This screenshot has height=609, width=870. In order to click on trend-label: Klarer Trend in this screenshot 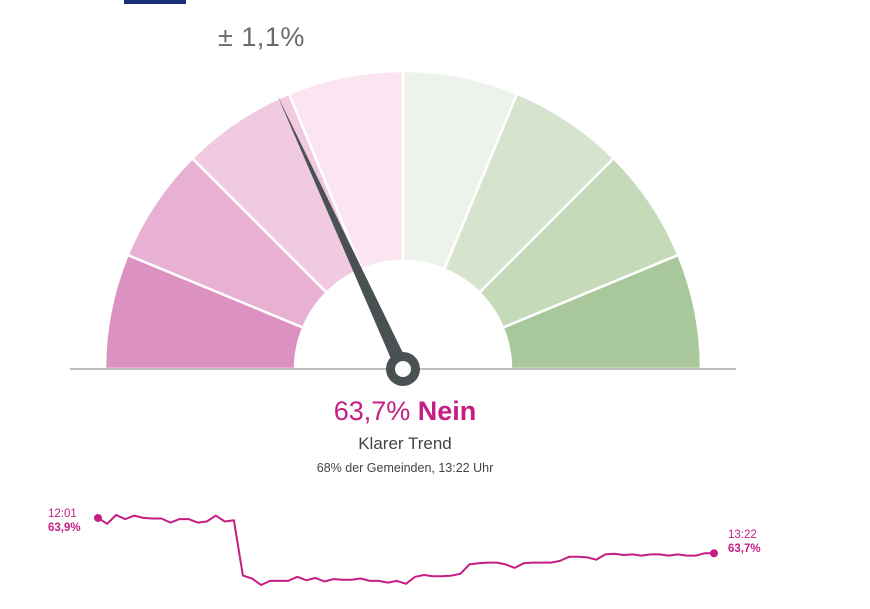, I will do `click(405, 443)`.